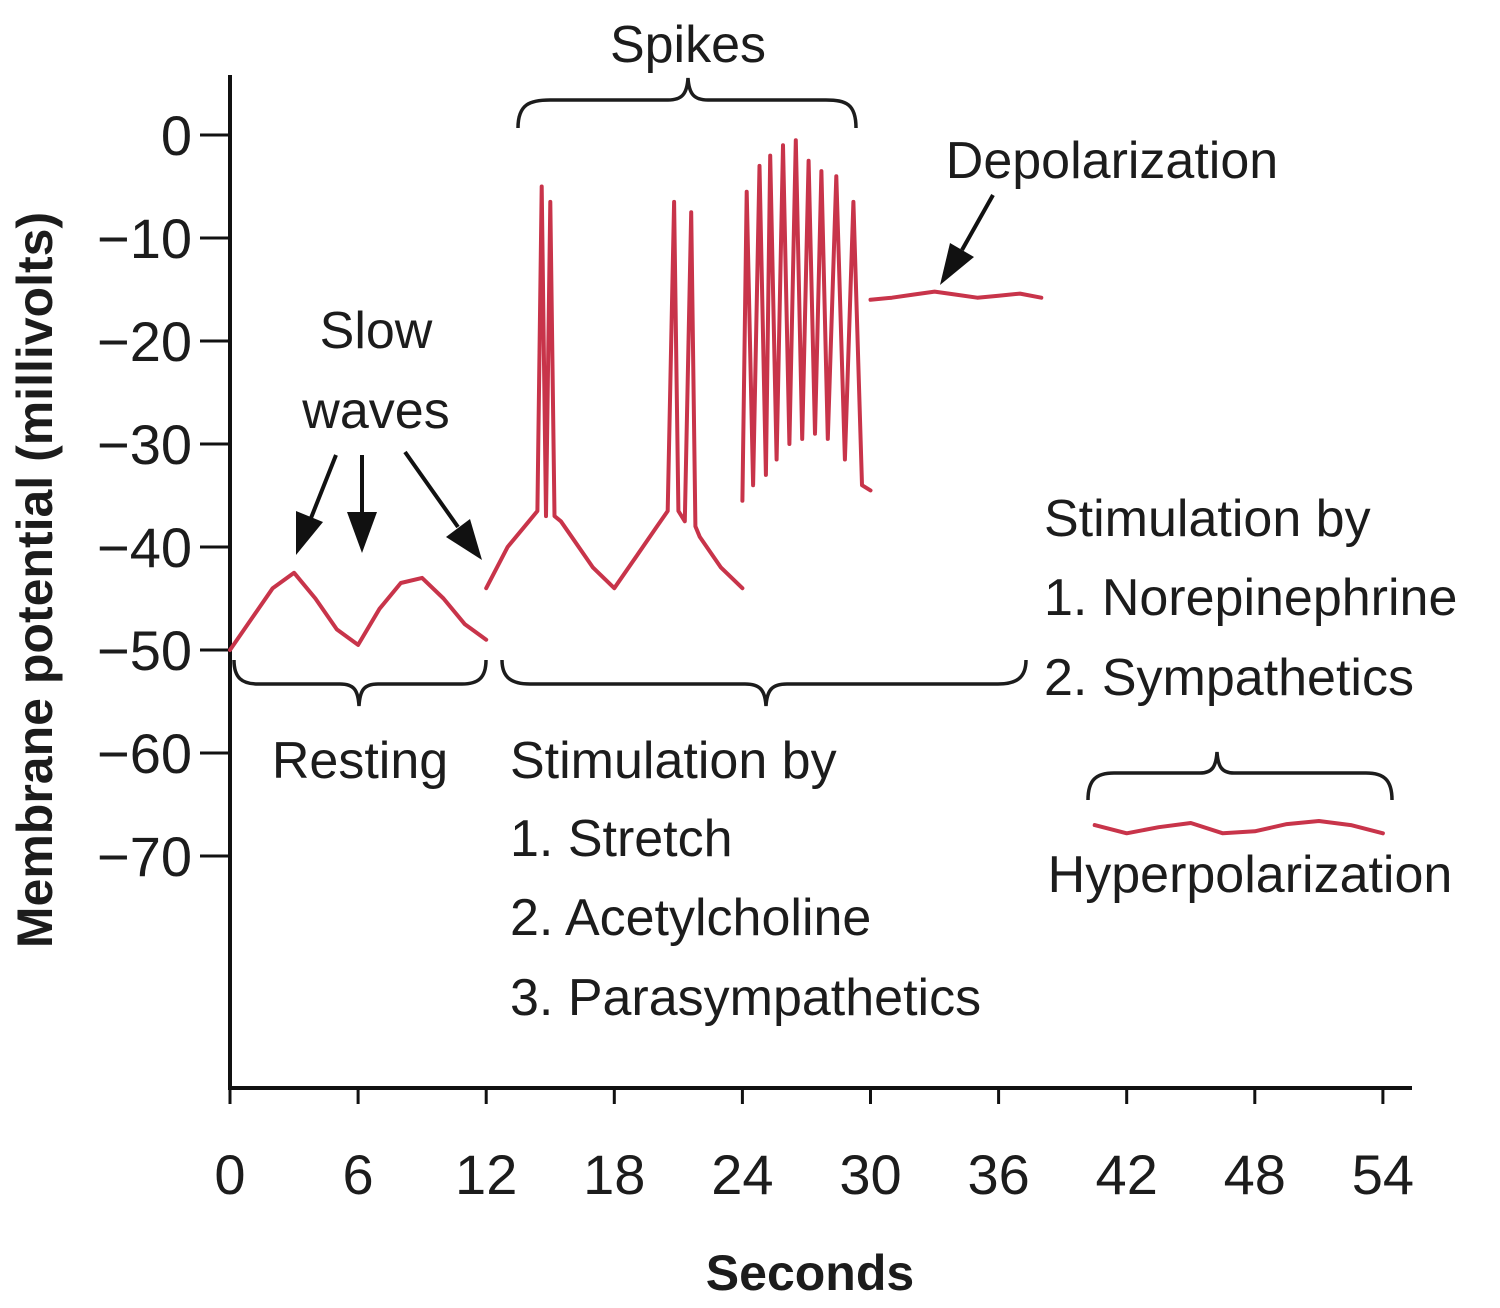  I want to click on y-tick-label: −30, so click(144, 444).